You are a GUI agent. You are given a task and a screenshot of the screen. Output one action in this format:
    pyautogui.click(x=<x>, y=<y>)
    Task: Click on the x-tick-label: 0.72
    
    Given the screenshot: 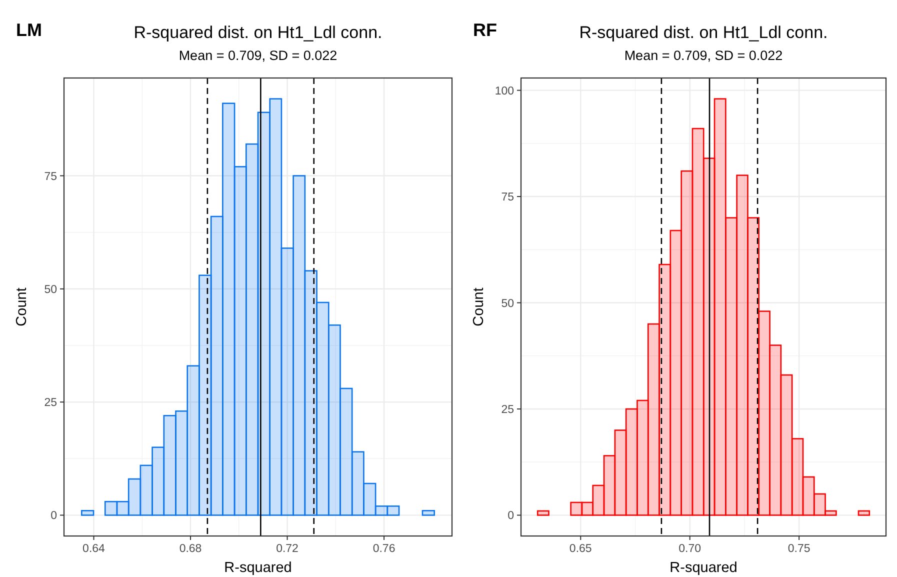 What is the action you would take?
    pyautogui.click(x=287, y=549)
    